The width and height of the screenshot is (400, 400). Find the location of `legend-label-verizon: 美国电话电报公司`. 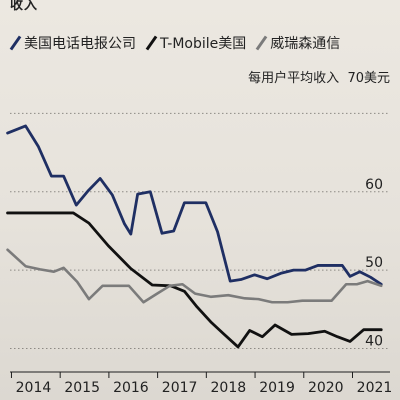

legend-label-verizon: 美国电话电报公司 is located at coordinates (80, 44).